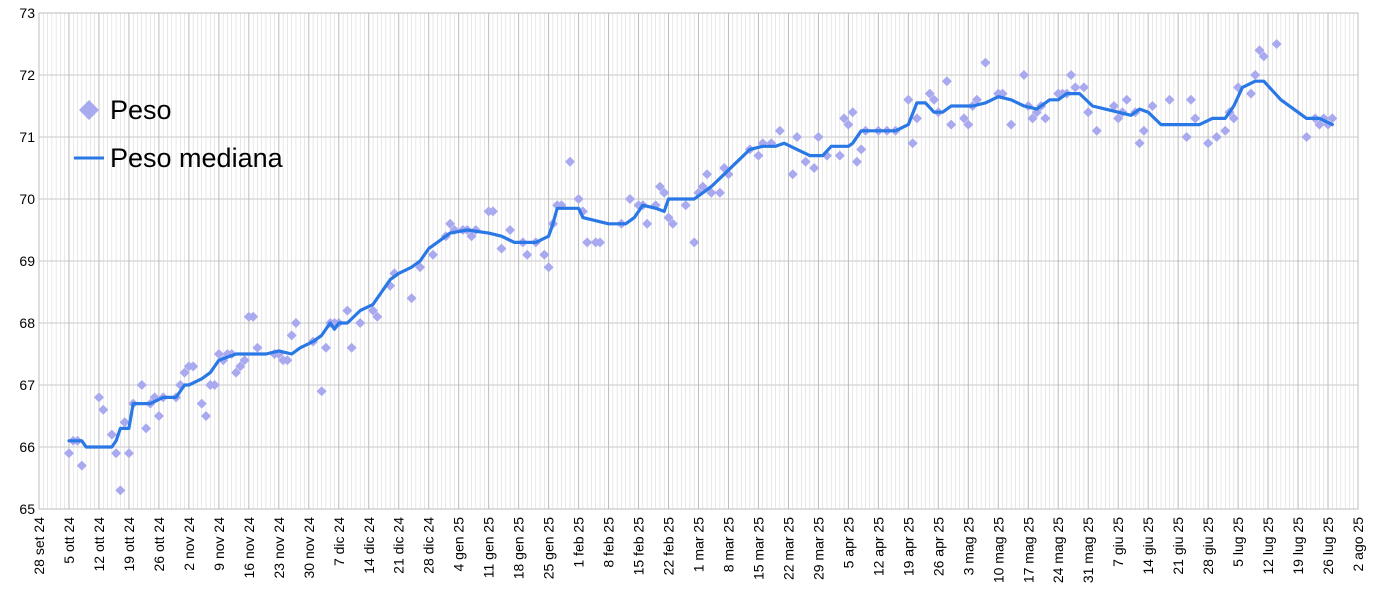 The image size is (1374, 604). I want to click on x-tick-label: 1 feb 25, so click(579, 542).